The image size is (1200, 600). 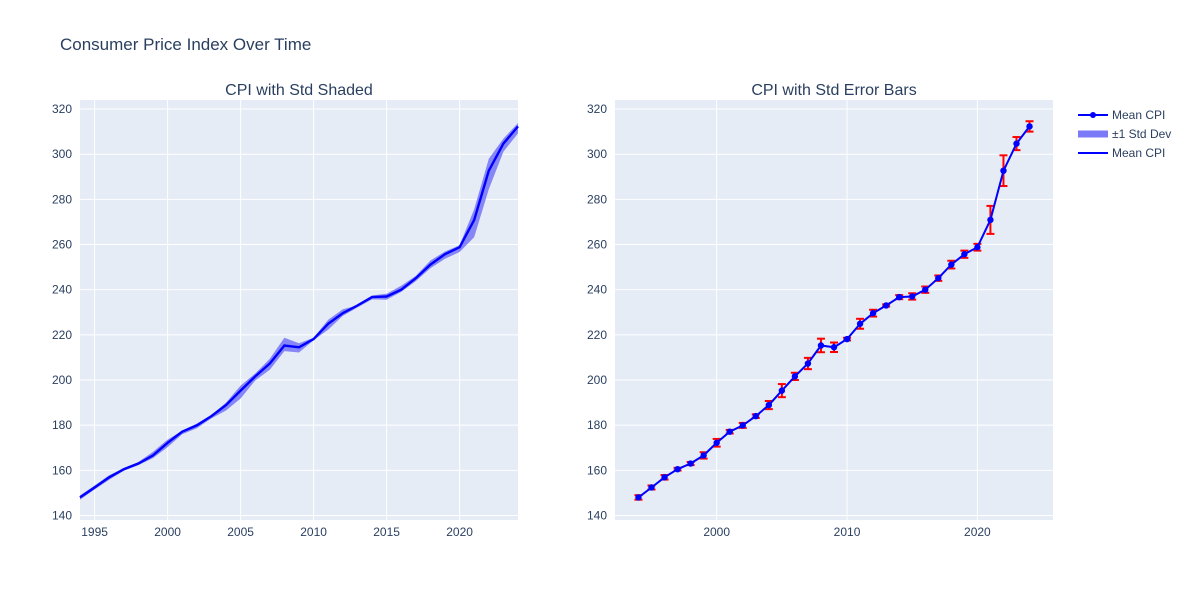 I want to click on right-x-tick-label: 2000, so click(x=716, y=532).